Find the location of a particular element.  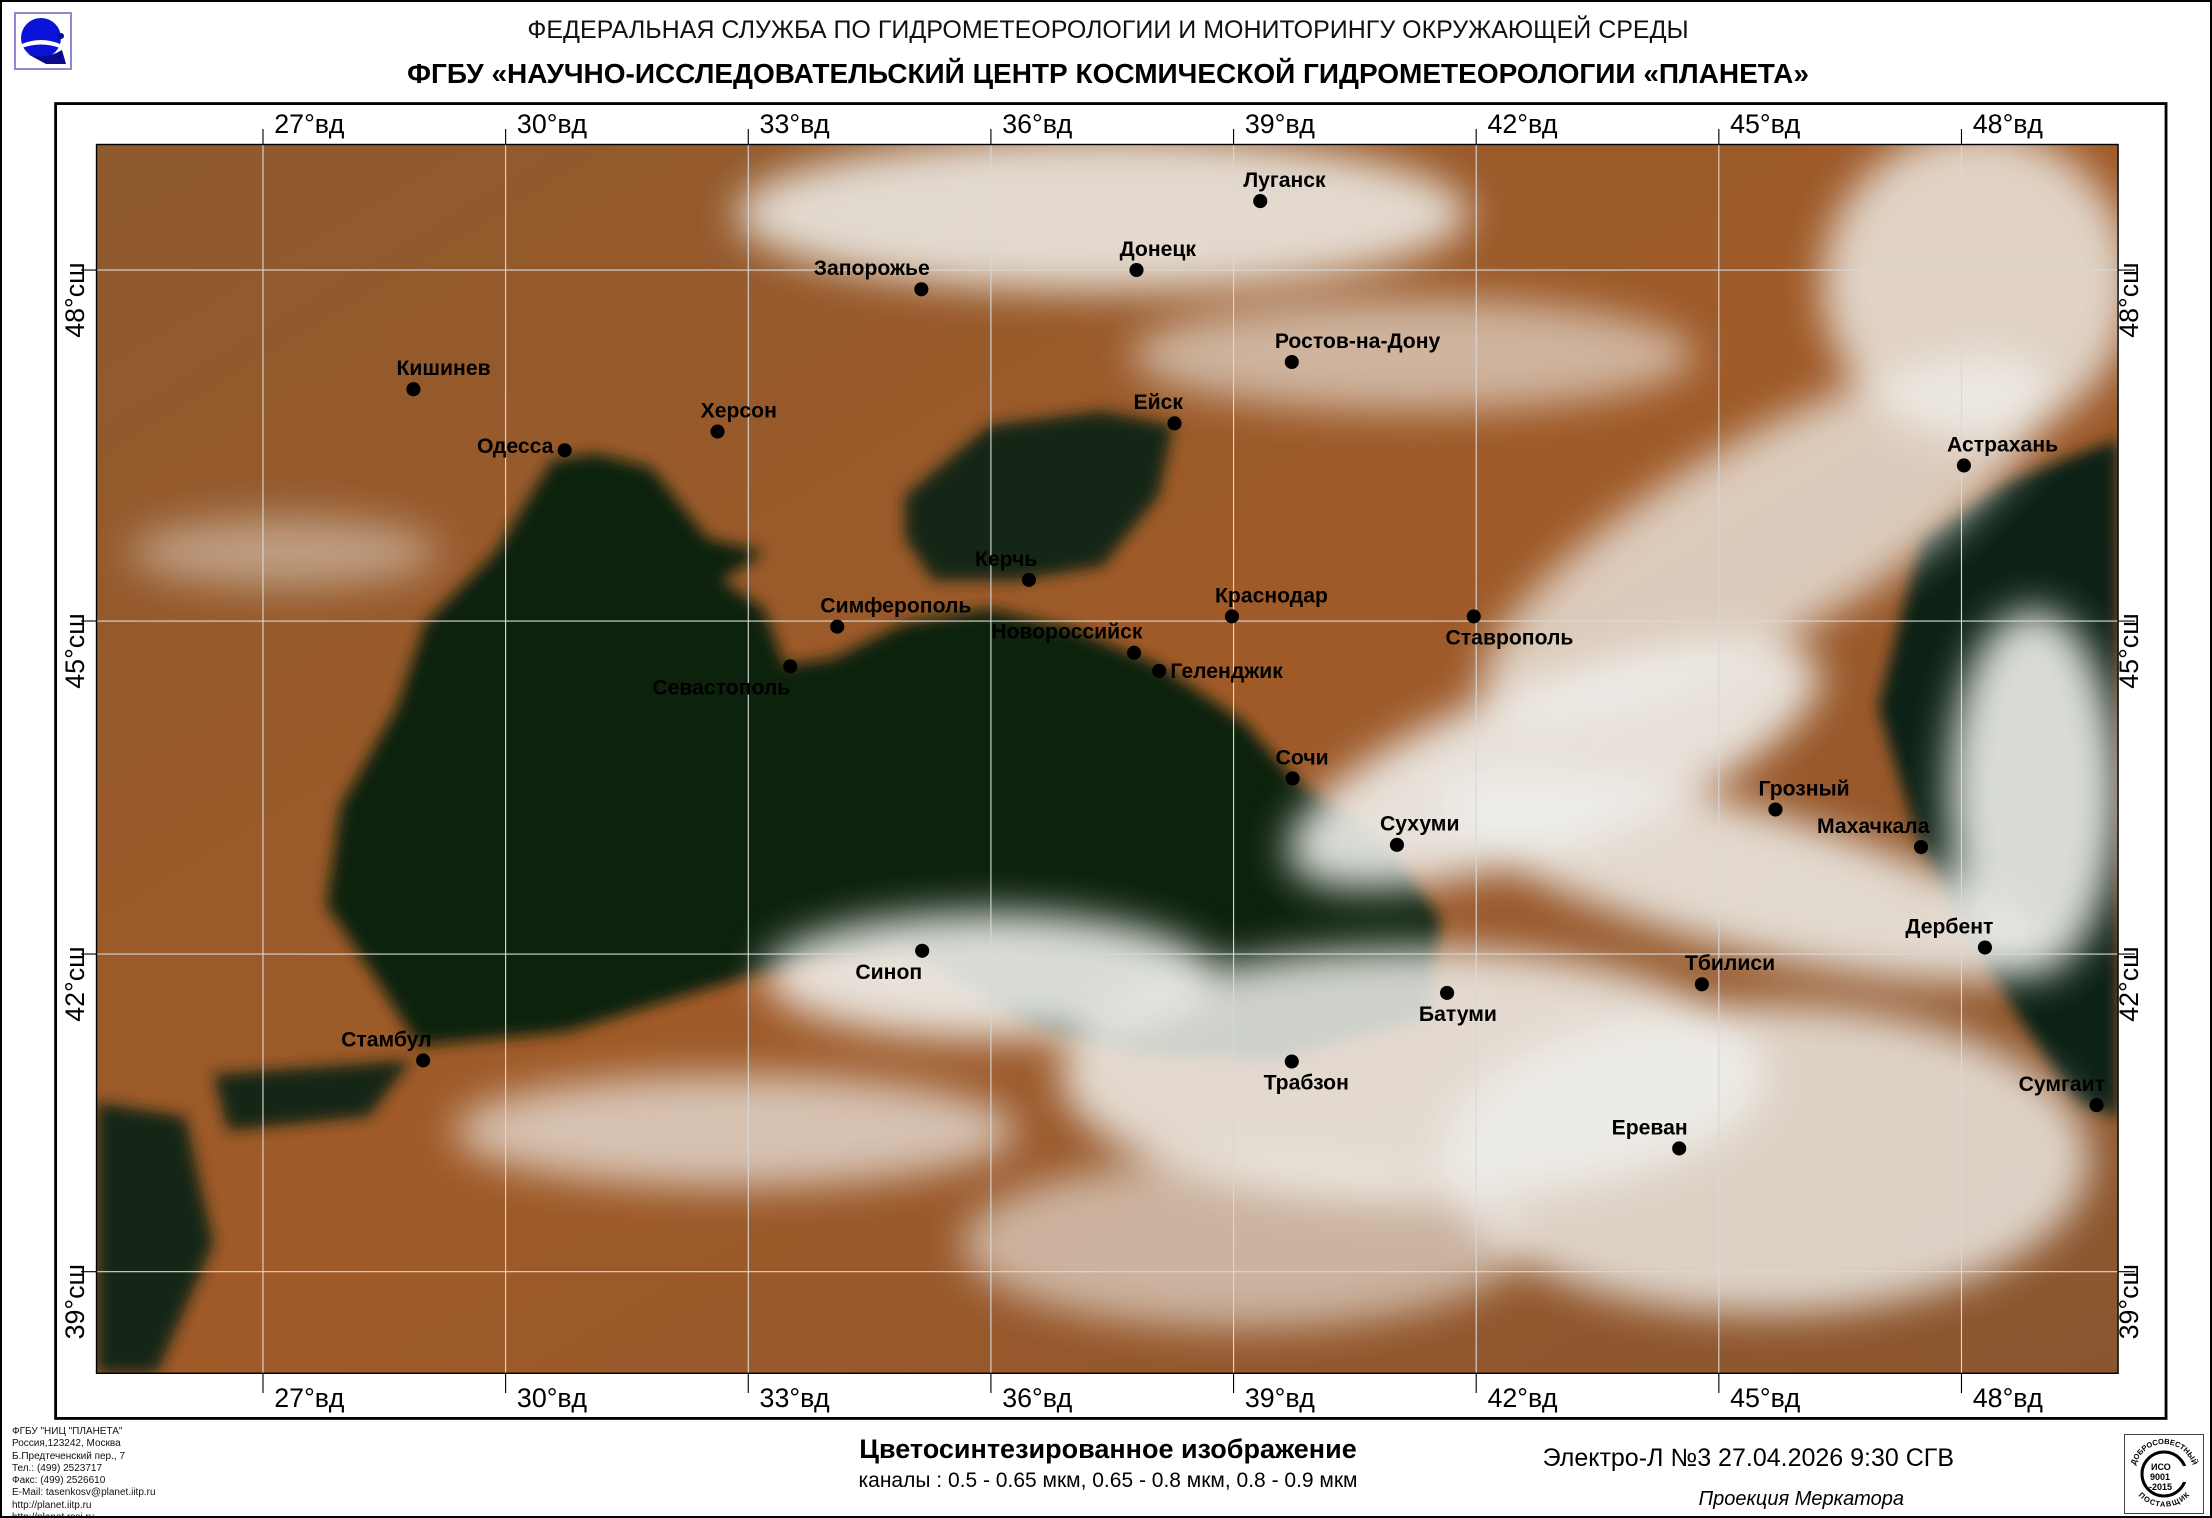

city-marker: Синоп is located at coordinates (892, 963).